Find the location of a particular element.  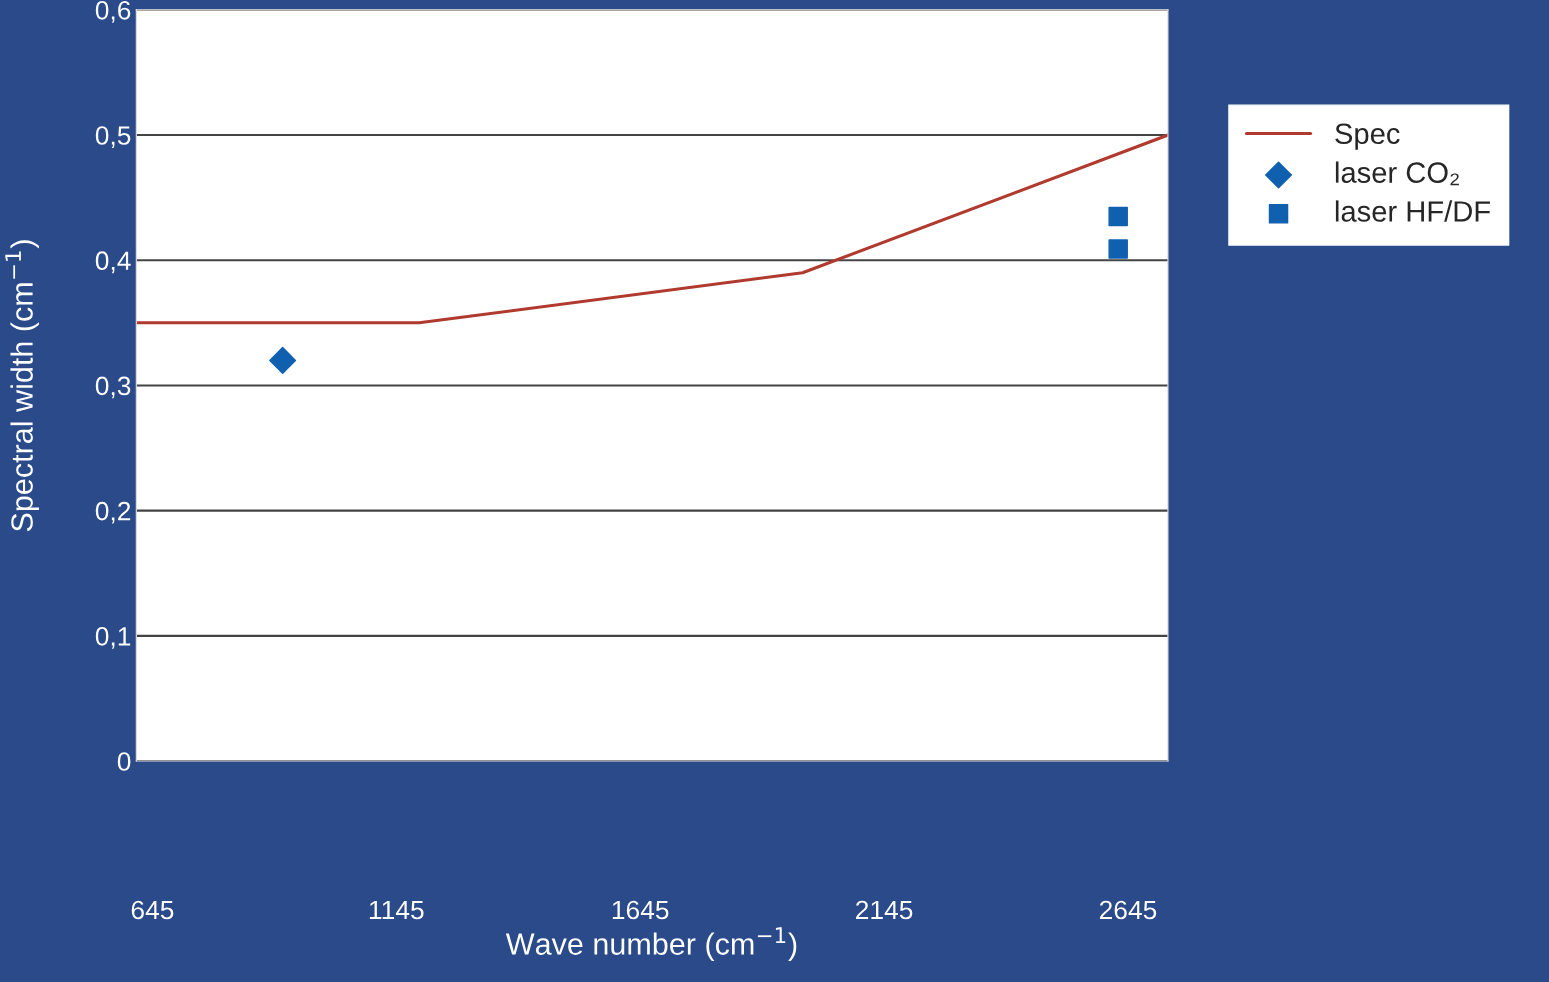

y-tick-label: 0,2 is located at coordinates (113, 512).